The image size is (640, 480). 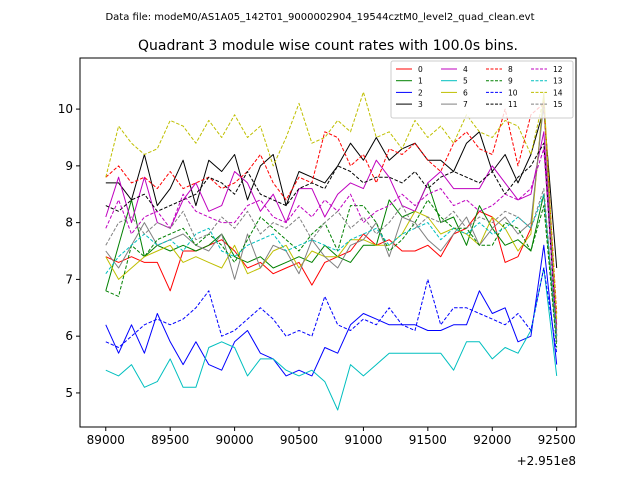 What do you see at coordinates (492, 440) in the screenshot?
I see `x-tick-label: 92000` at bounding box center [492, 440].